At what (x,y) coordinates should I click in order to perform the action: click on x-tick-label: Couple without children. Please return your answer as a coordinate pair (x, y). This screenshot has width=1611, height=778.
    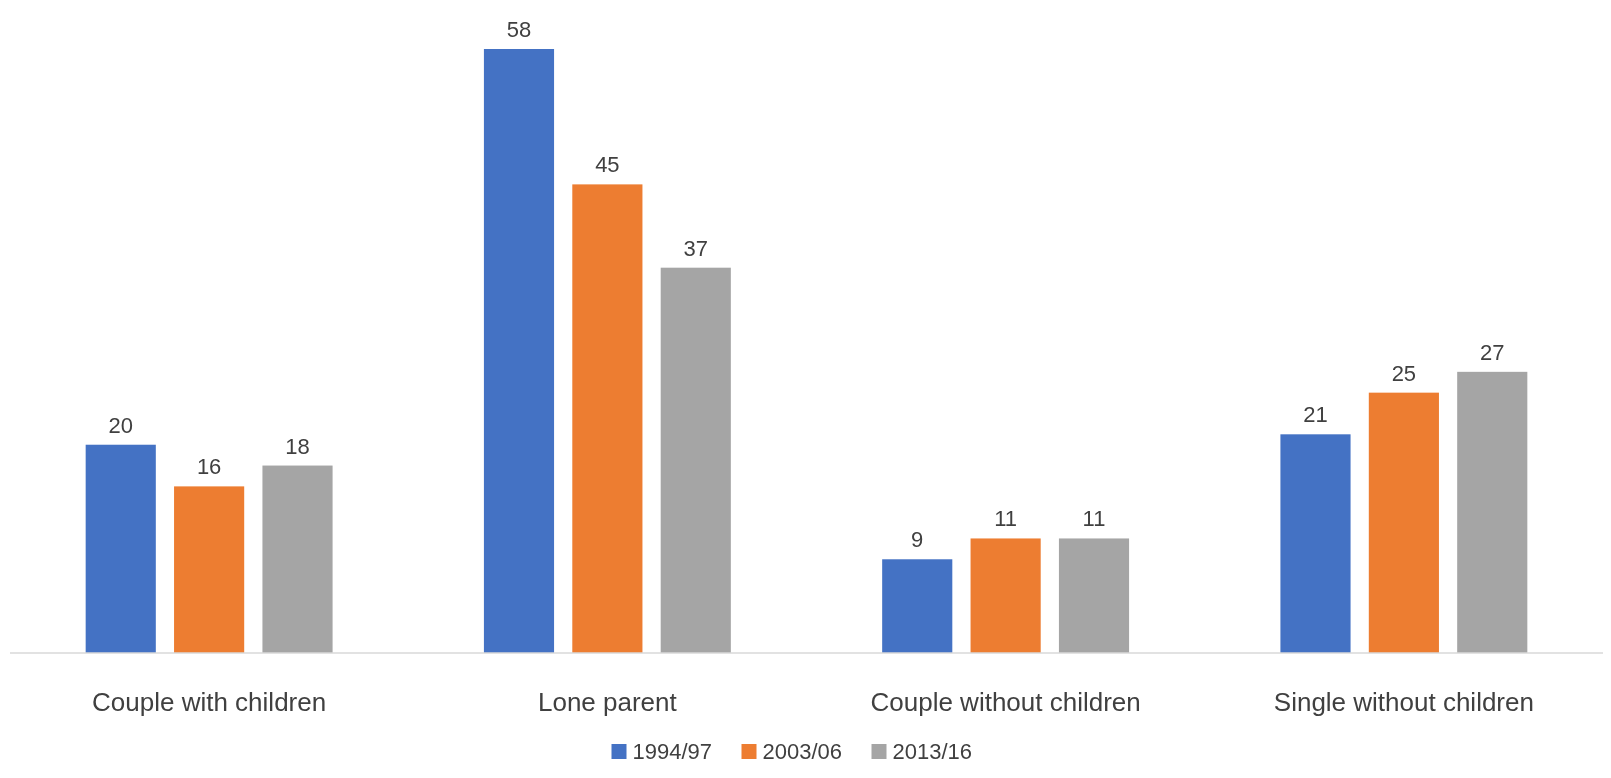
    Looking at the image, I should click on (1005, 702).